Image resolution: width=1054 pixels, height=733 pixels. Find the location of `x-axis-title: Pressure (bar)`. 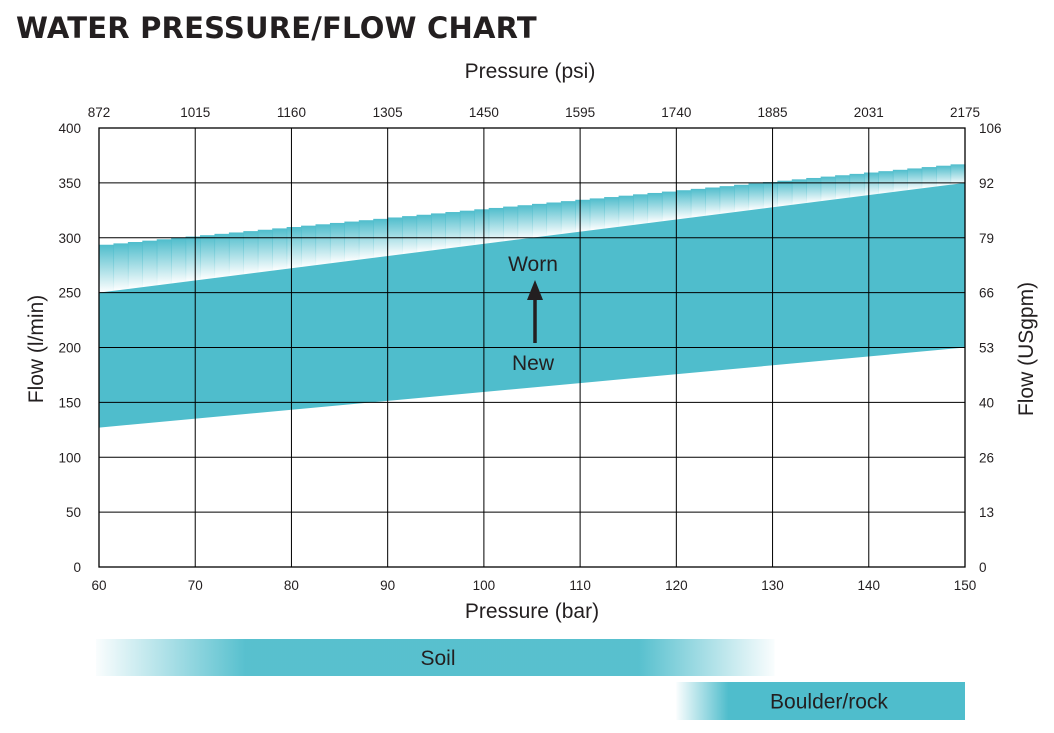

x-axis-title: Pressure (bar) is located at coordinates (532, 611).